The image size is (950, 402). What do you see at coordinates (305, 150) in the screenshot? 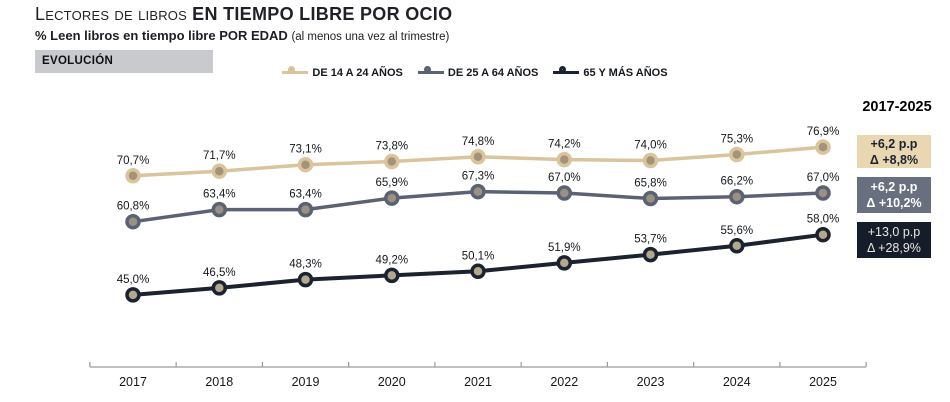
I see `data-label: 73,1%` at bounding box center [305, 150].